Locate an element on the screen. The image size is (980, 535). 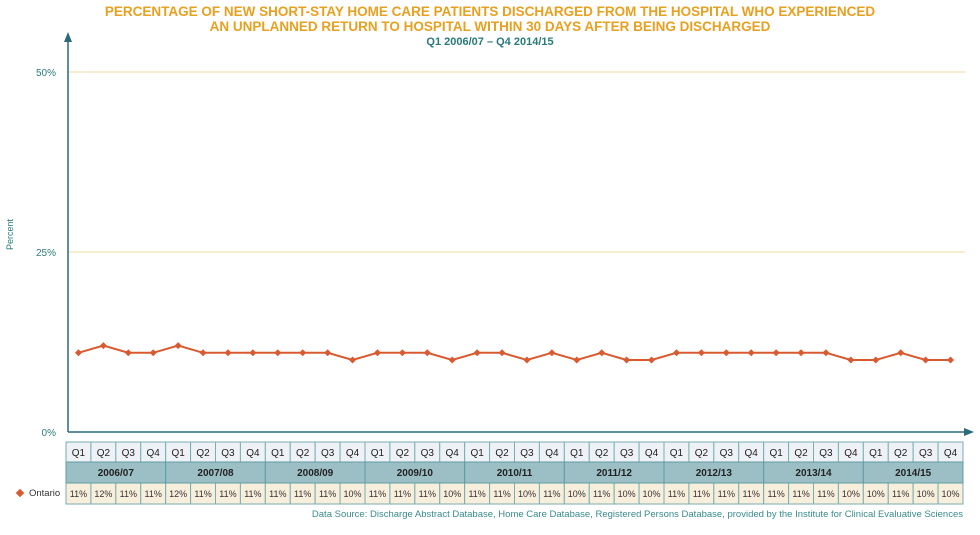
year-label: 2006/07 is located at coordinates (116, 473).